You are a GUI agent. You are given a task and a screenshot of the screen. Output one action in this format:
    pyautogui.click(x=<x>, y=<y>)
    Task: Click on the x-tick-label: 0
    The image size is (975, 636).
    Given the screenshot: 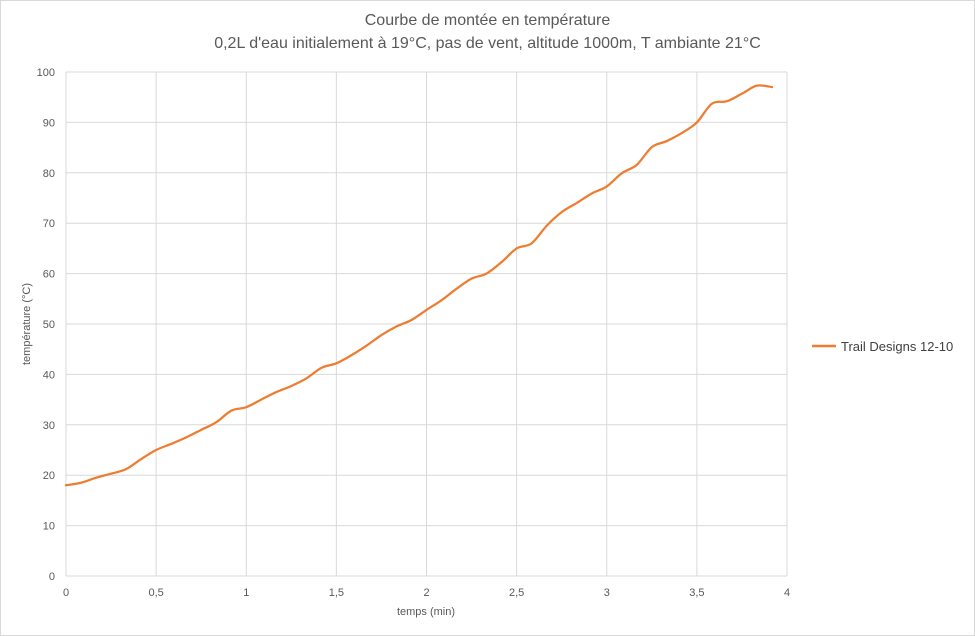 What is the action you would take?
    pyautogui.click(x=66, y=593)
    